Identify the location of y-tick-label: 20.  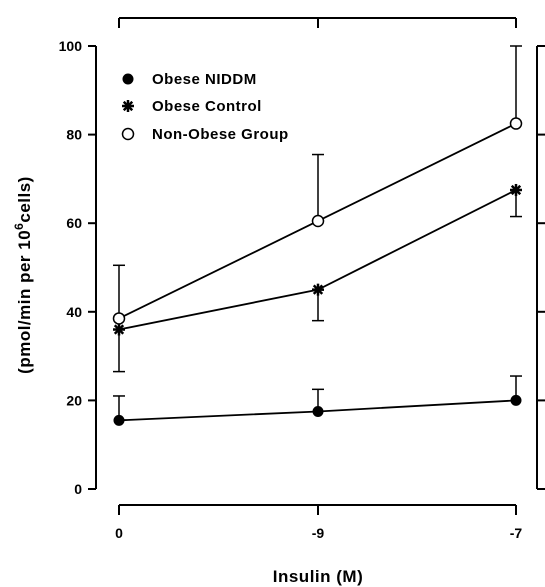
(74, 400).